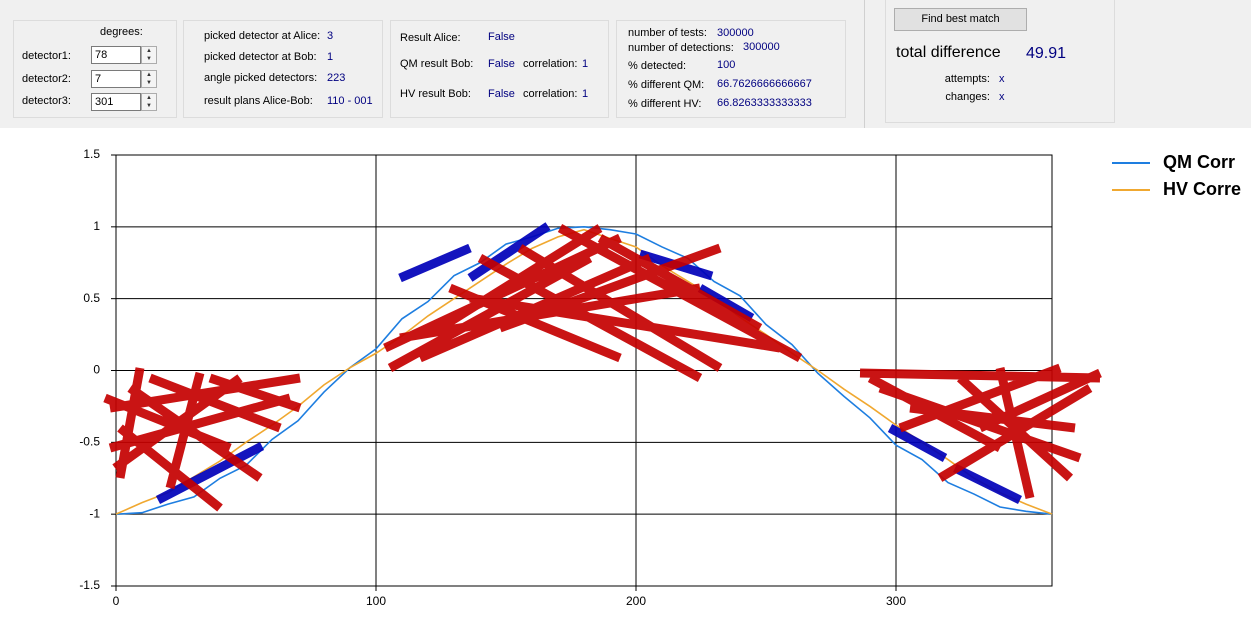  Describe the element at coordinates (726, 65) in the screenshot. I see `stat-value: 100` at that location.